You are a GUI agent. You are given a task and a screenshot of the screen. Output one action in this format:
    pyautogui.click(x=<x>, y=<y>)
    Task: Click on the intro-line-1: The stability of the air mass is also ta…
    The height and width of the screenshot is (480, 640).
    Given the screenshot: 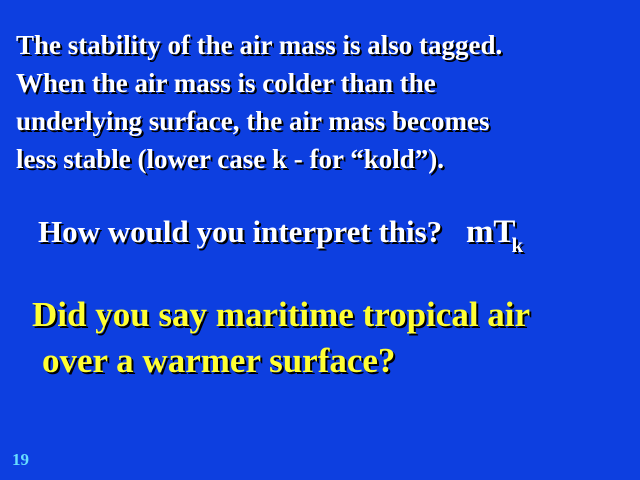 What is the action you would take?
    pyautogui.click(x=259, y=45)
    